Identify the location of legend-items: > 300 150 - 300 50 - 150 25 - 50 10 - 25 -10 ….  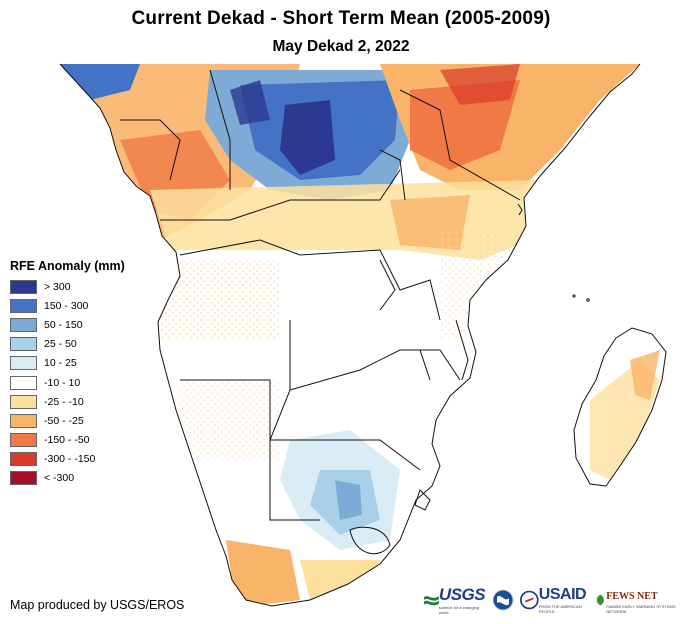
(67, 382).